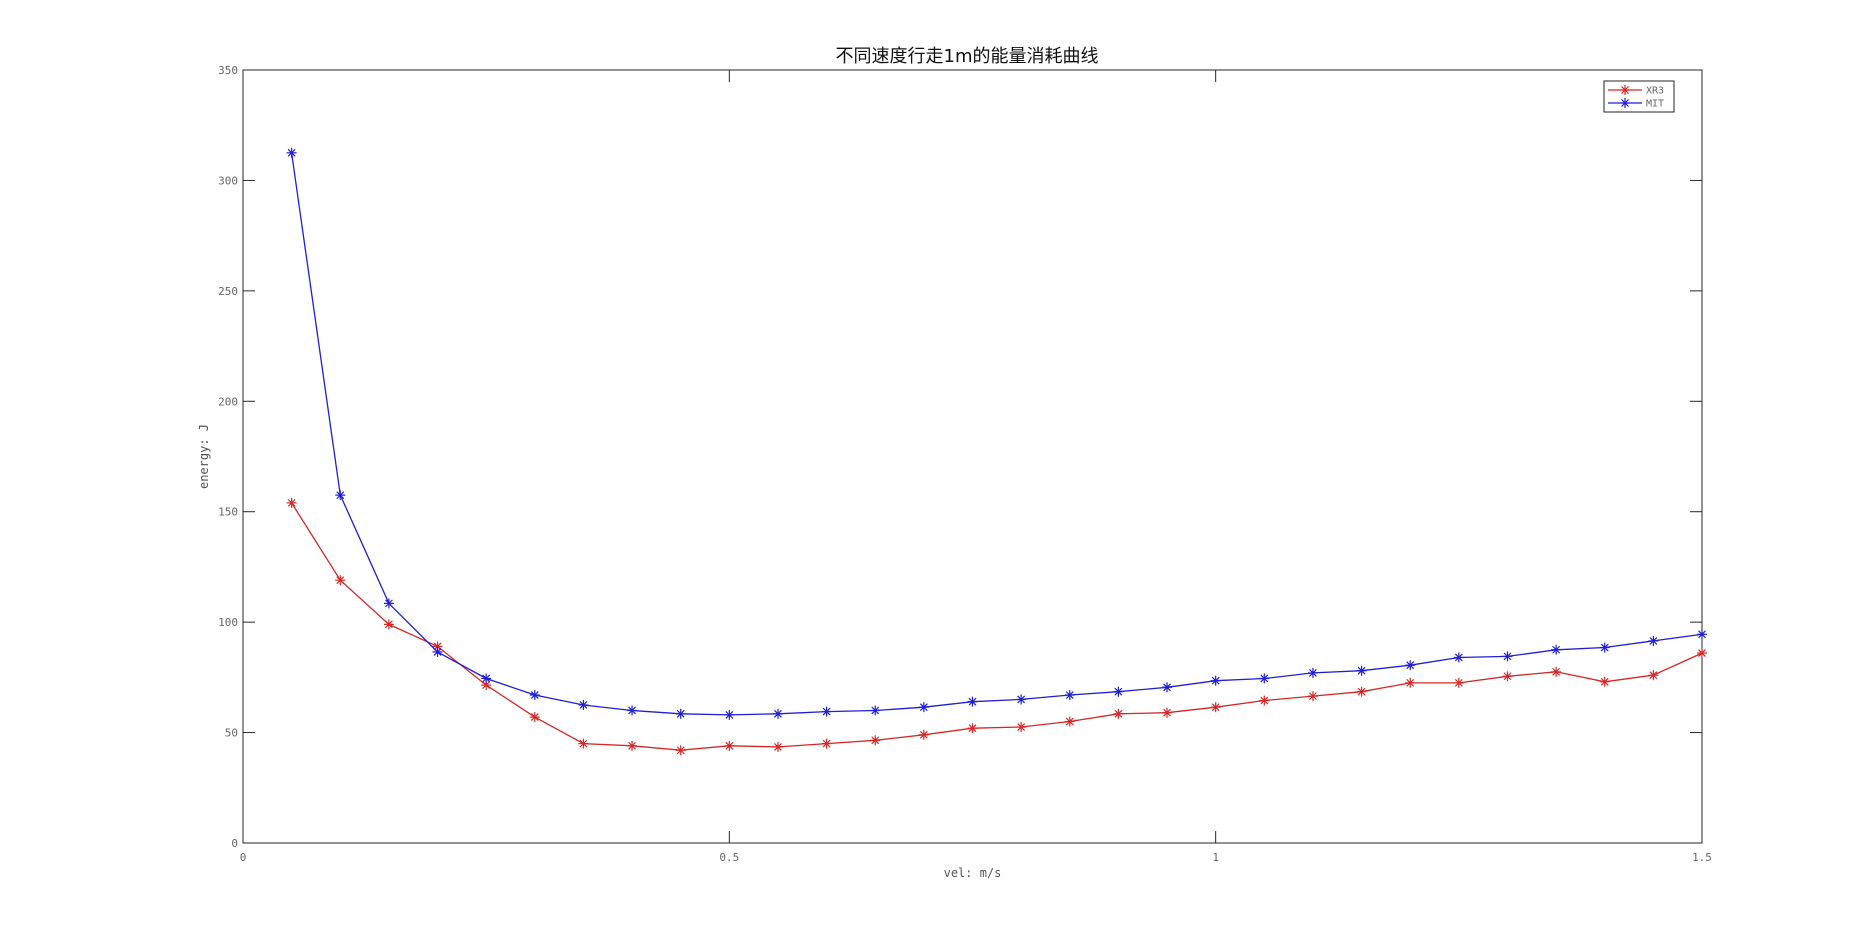 The image size is (1853, 933). I want to click on y-tick-label: 100, so click(228, 622).